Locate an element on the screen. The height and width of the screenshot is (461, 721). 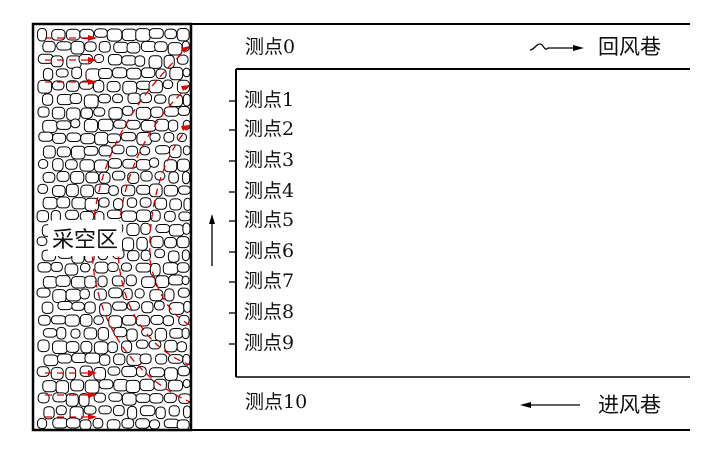
measuring-point-0: 测点0 is located at coordinates (270, 47).